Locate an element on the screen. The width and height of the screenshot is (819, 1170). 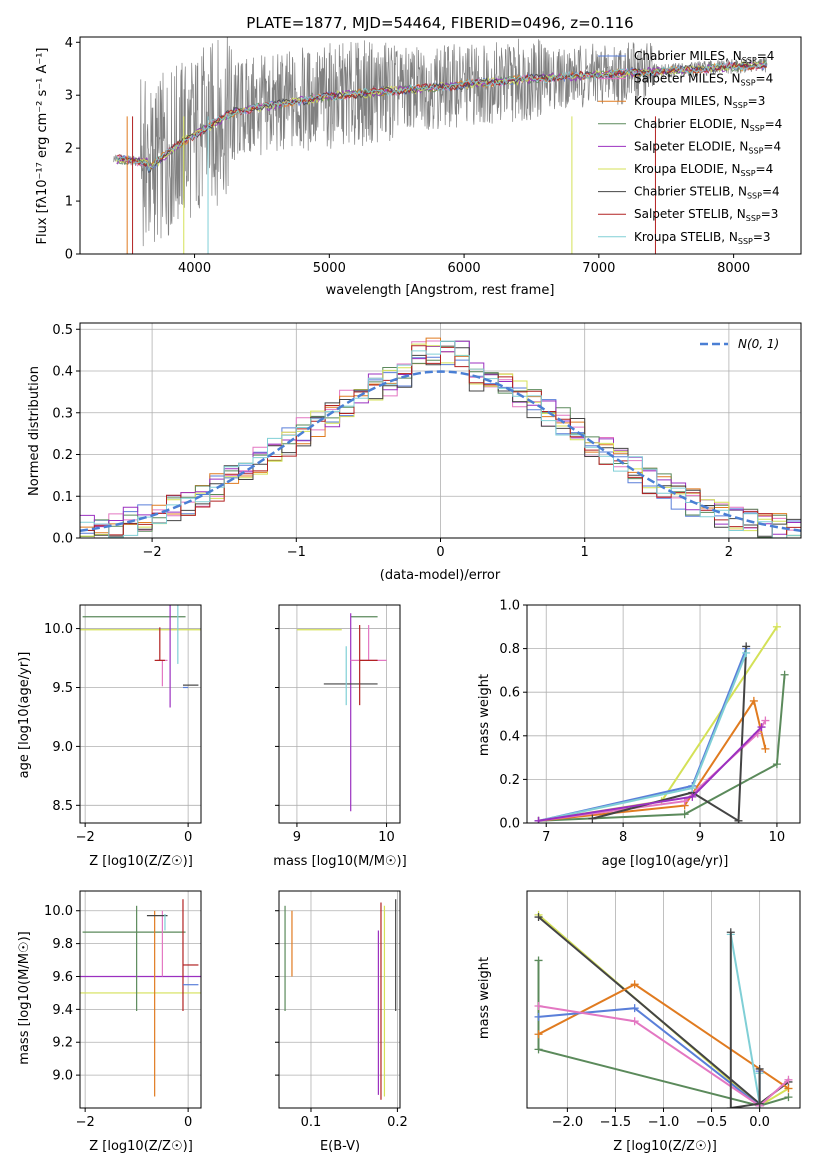
weight-age-ylabel: mass weight is located at coordinates (484, 715).